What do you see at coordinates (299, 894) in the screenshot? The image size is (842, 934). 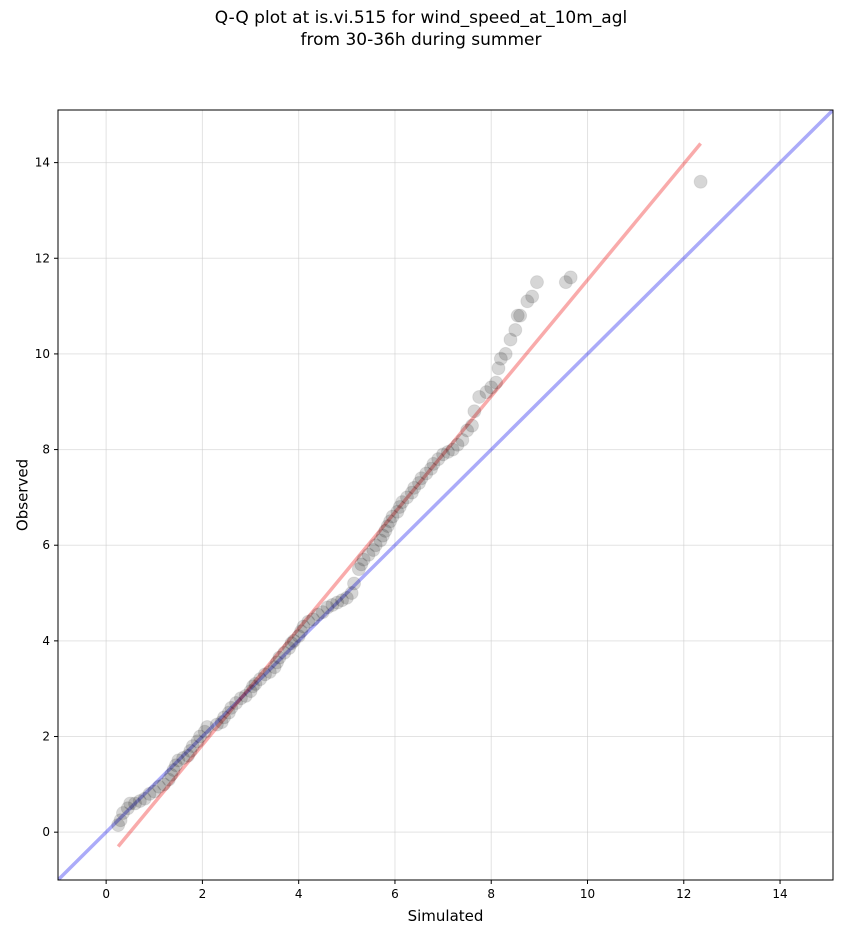 I see `x-tick-label: 4` at bounding box center [299, 894].